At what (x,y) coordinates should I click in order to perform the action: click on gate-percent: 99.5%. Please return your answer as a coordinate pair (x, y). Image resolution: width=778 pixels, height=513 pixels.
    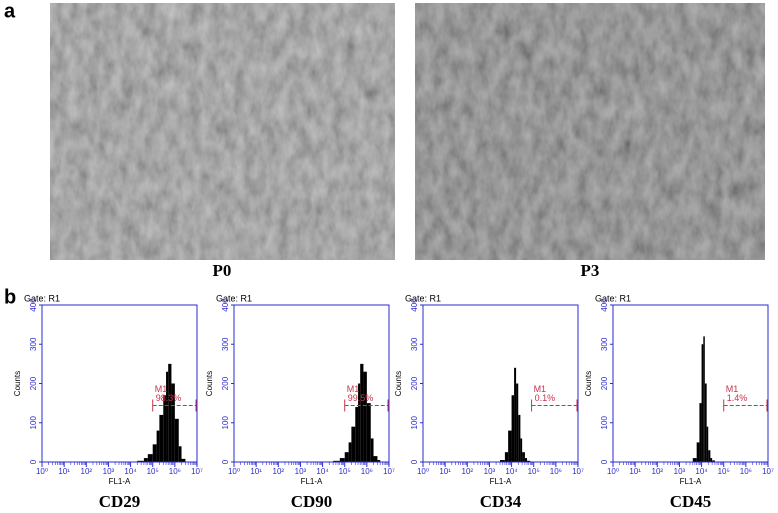
    Looking at the image, I should click on (361, 398).